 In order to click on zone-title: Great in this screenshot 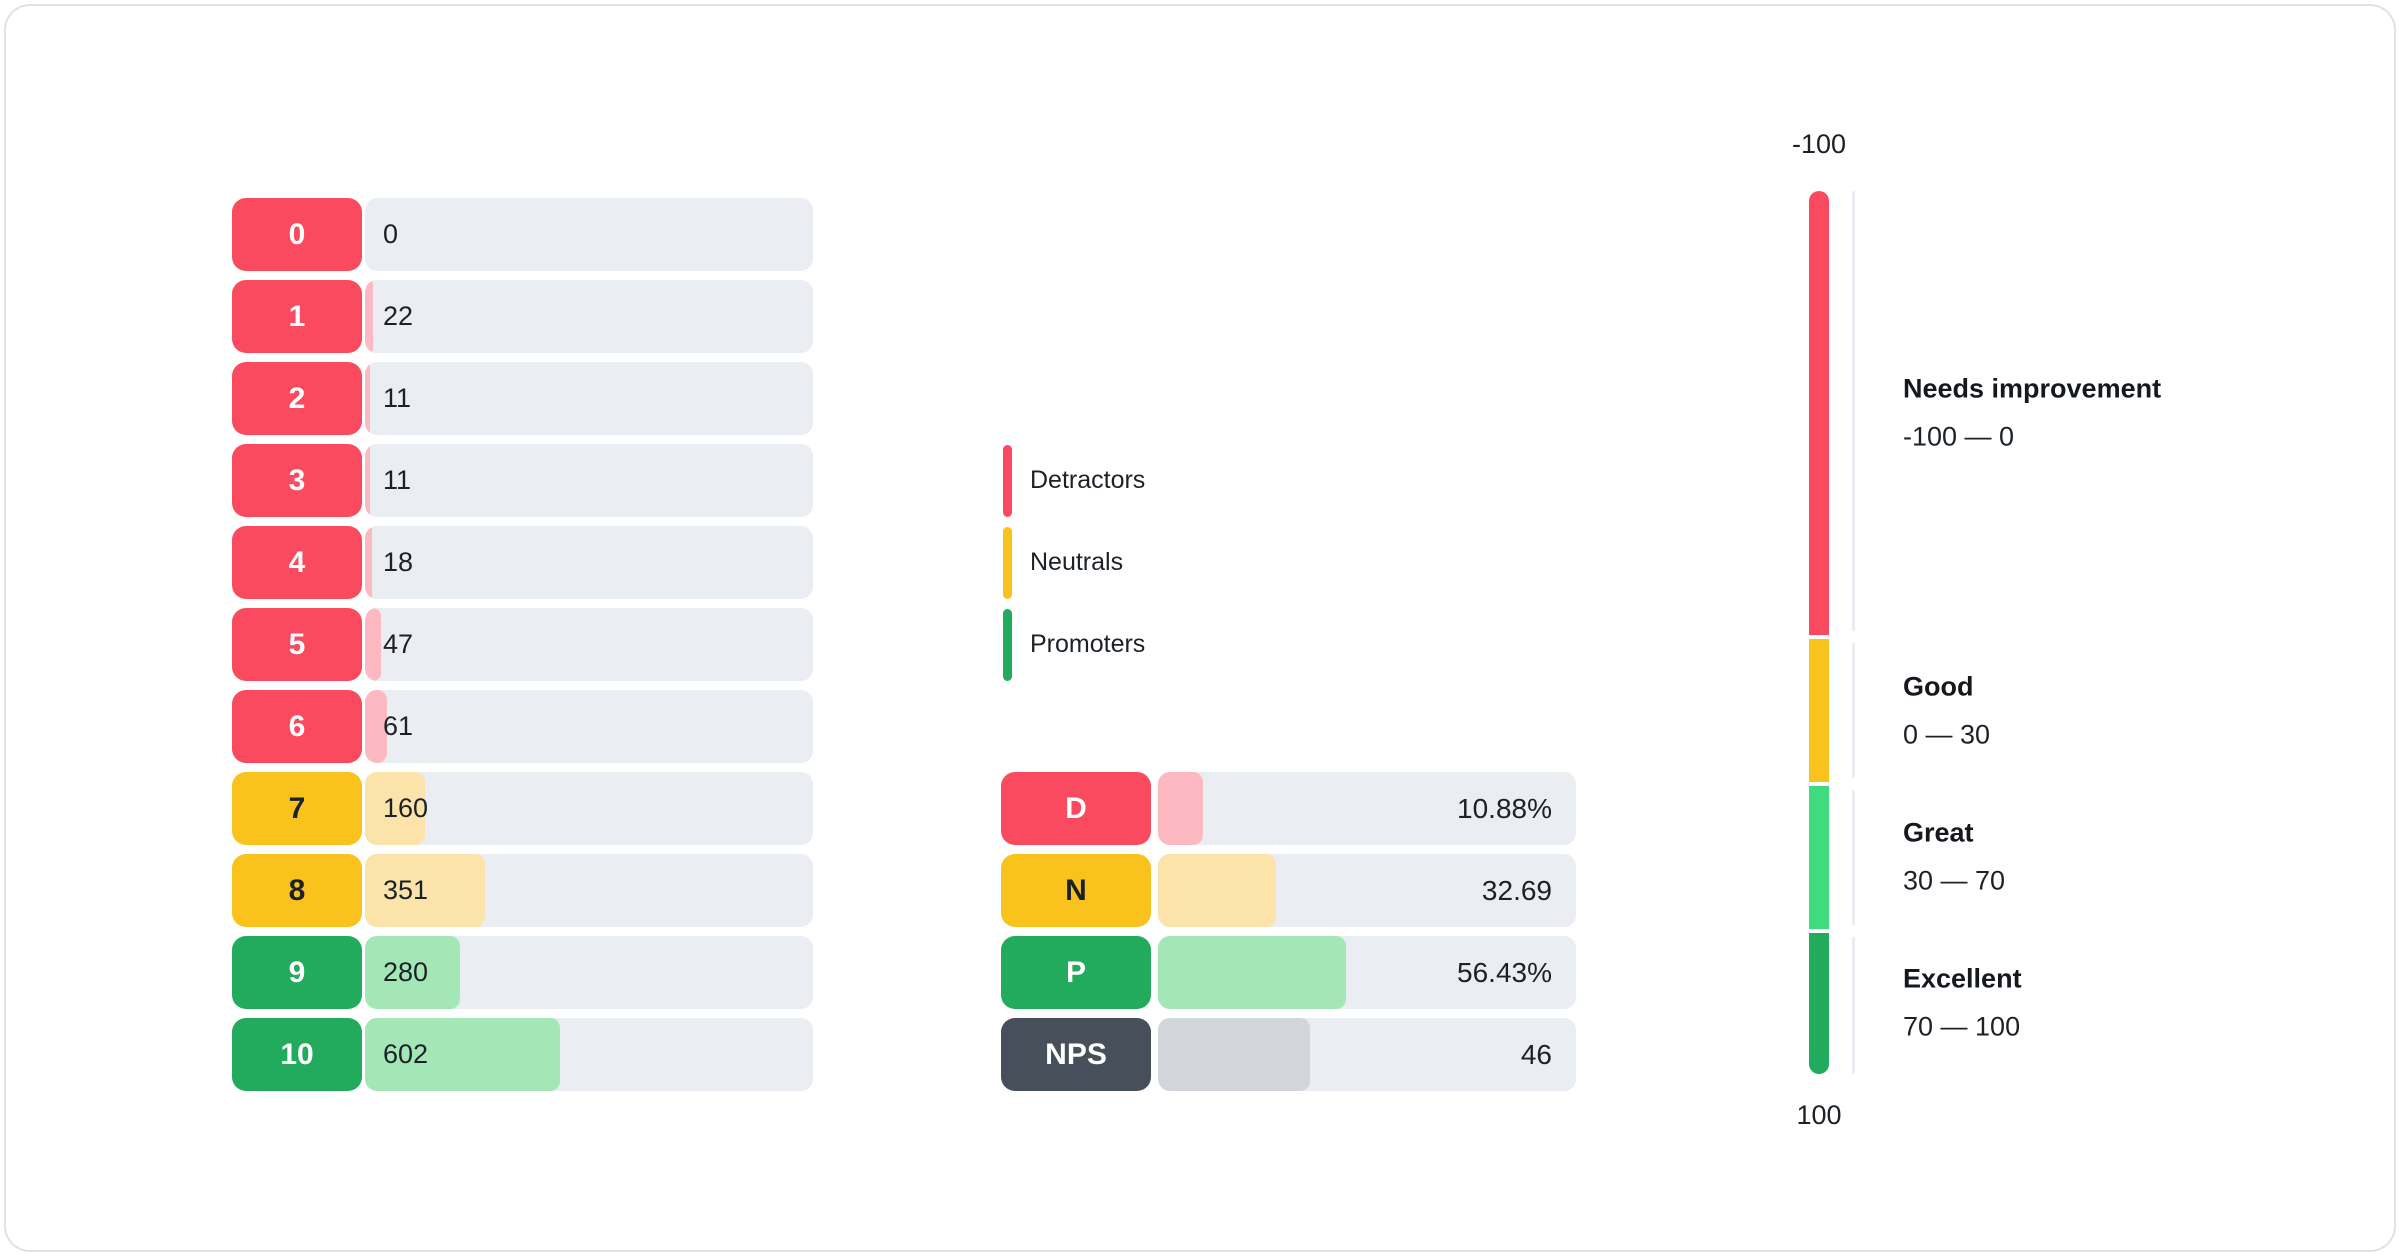, I will do `click(1938, 832)`.